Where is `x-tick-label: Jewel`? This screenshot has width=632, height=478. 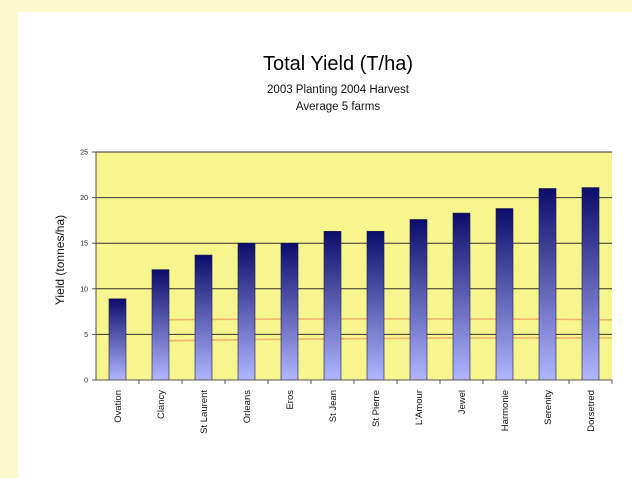
x-tick-label: Jewel is located at coordinates (462, 402).